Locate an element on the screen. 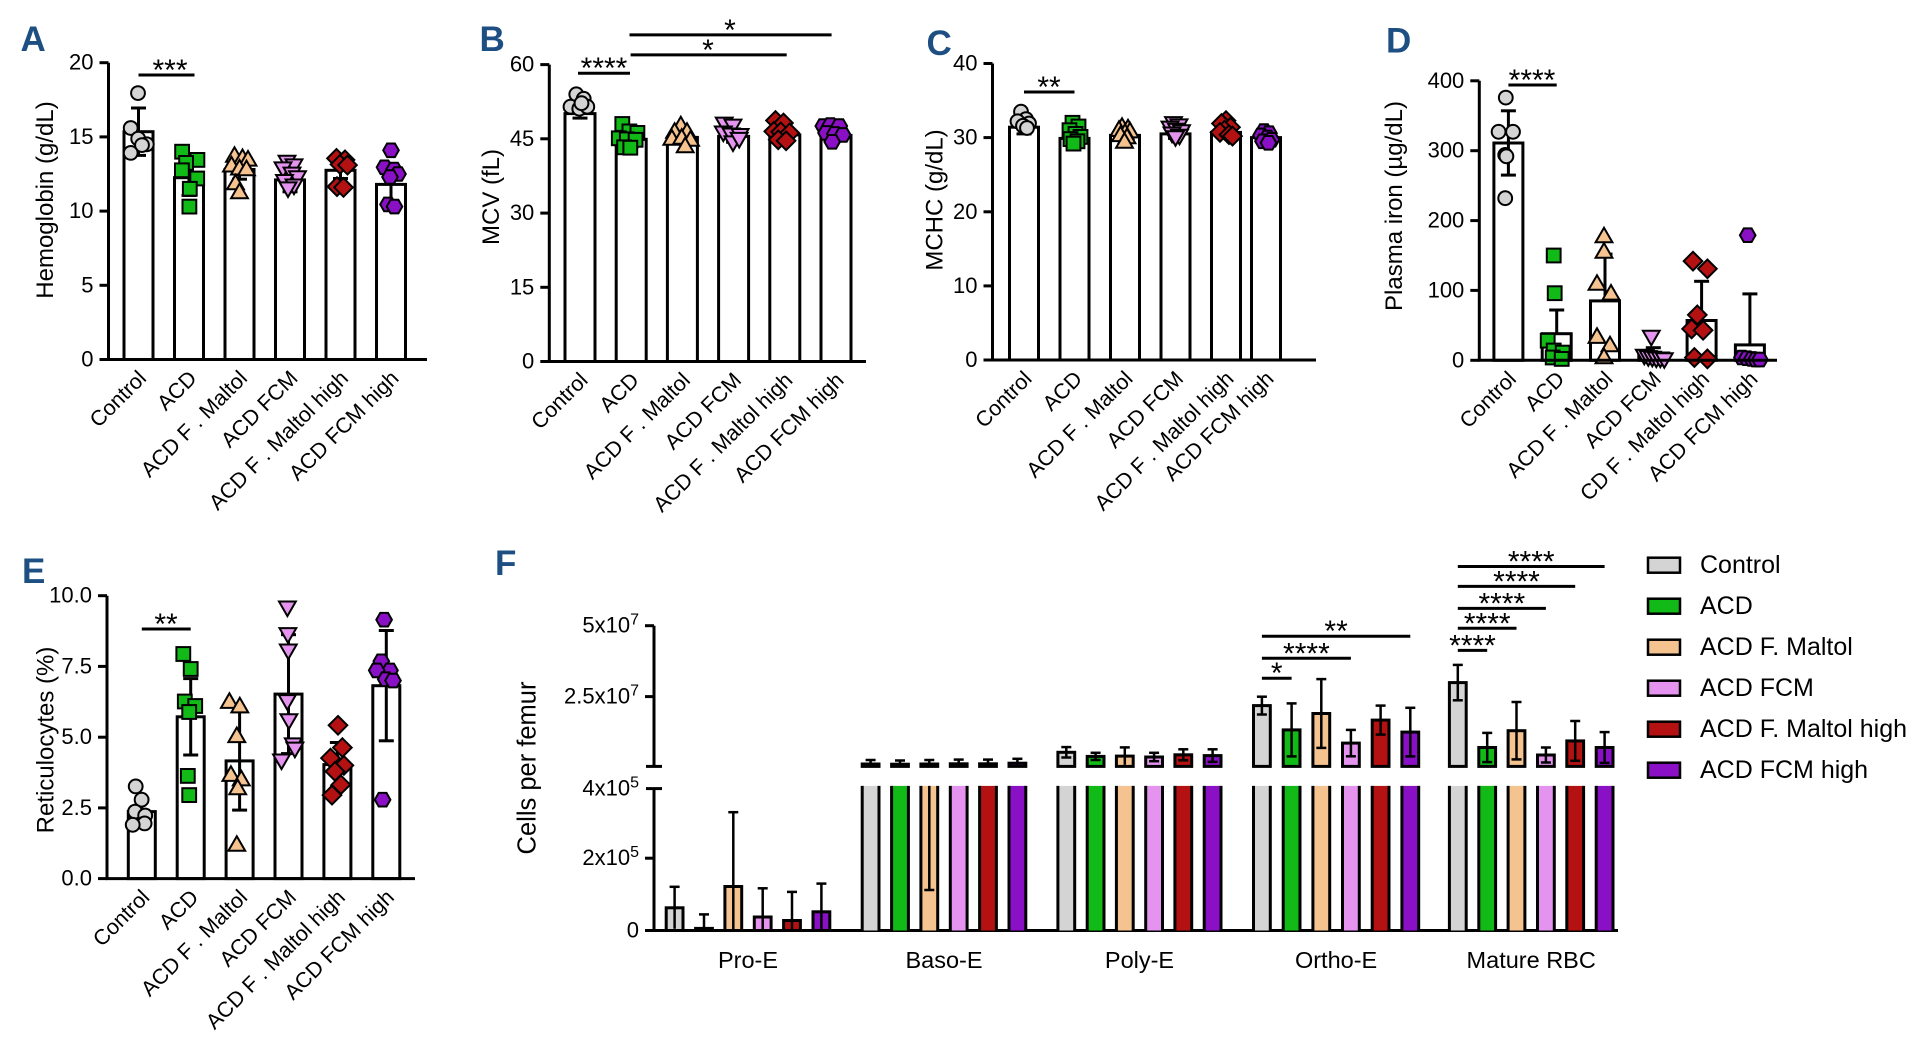 The height and width of the screenshot is (1047, 1920). svg-text: C is located at coordinates (939, 43).